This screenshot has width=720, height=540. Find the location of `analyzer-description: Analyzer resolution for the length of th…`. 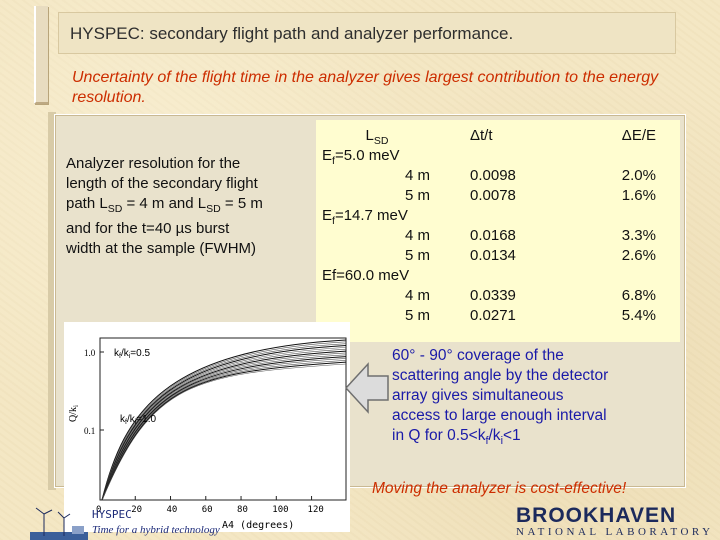

analyzer-description: Analyzer resolution for the length of th… is located at coordinates (191, 206).